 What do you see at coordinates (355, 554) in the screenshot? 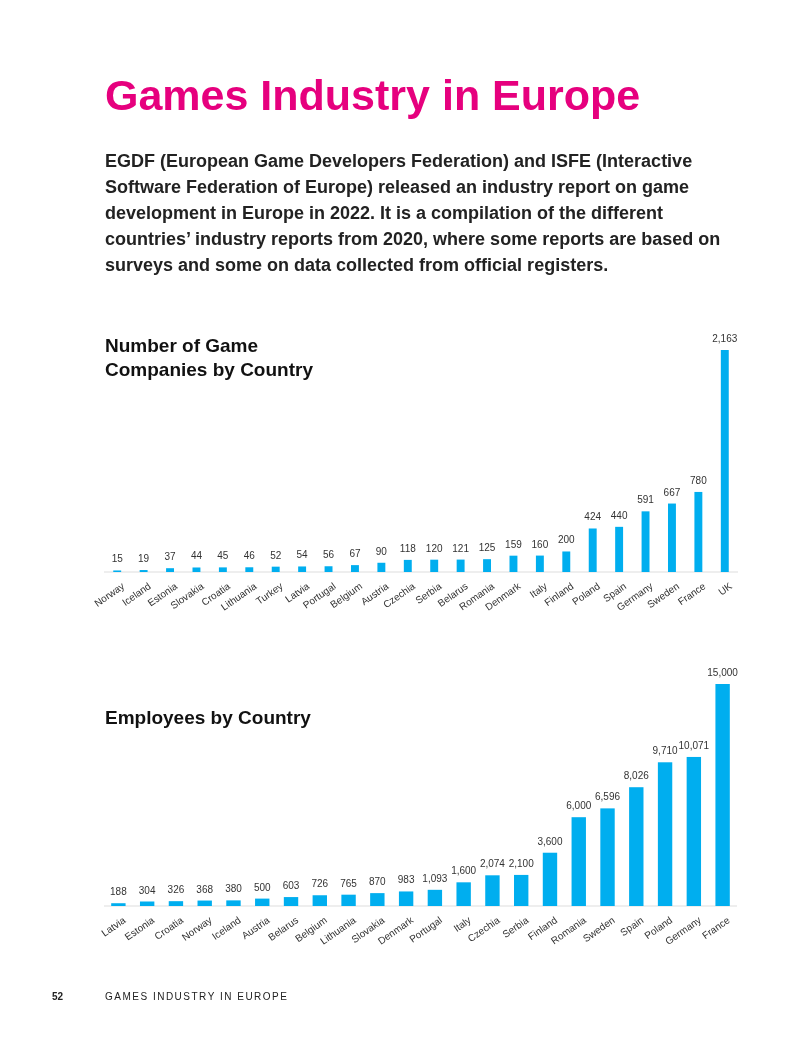
I see `data-label: 67` at bounding box center [355, 554].